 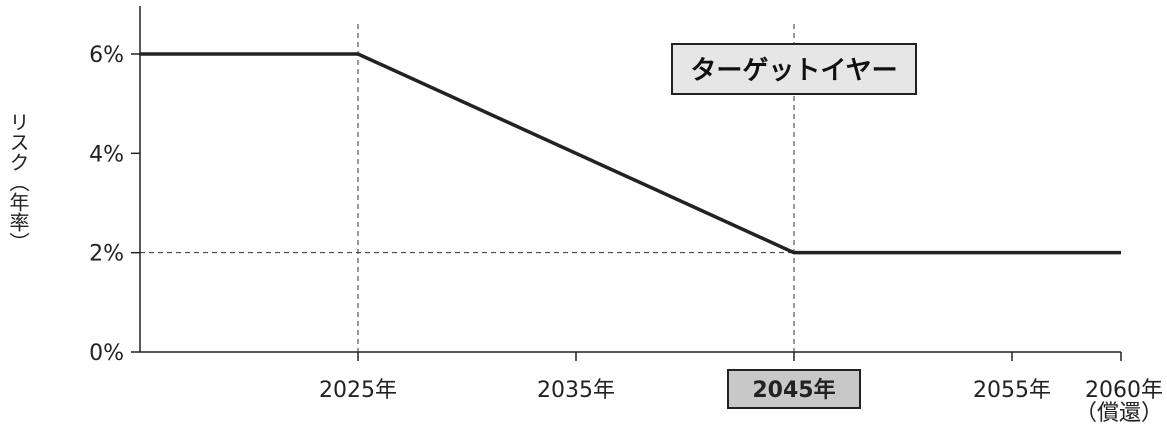 I want to click on y-axis-label: リスク（年率）, so click(x=18, y=182).